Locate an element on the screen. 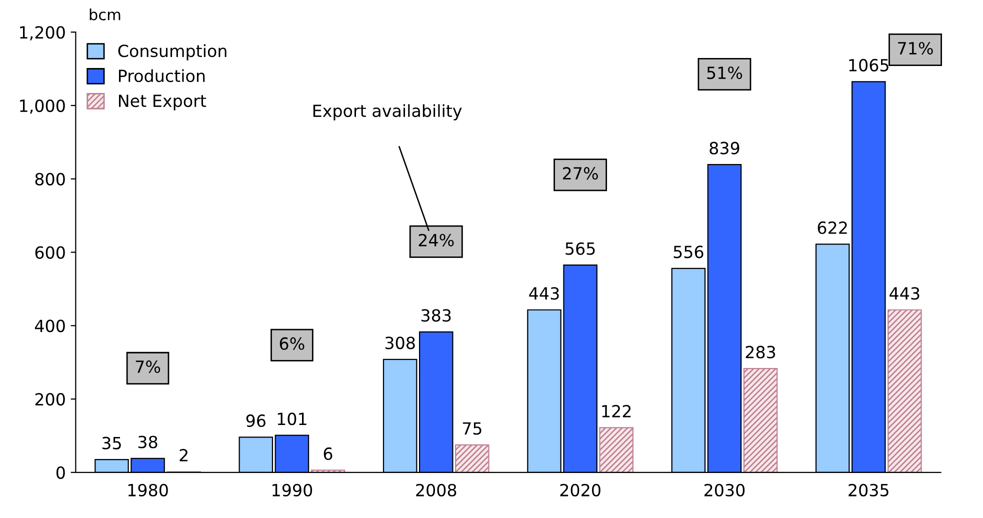 Image resolution: width=983 pixels, height=518 pixels. data-label: 75 is located at coordinates (472, 428).